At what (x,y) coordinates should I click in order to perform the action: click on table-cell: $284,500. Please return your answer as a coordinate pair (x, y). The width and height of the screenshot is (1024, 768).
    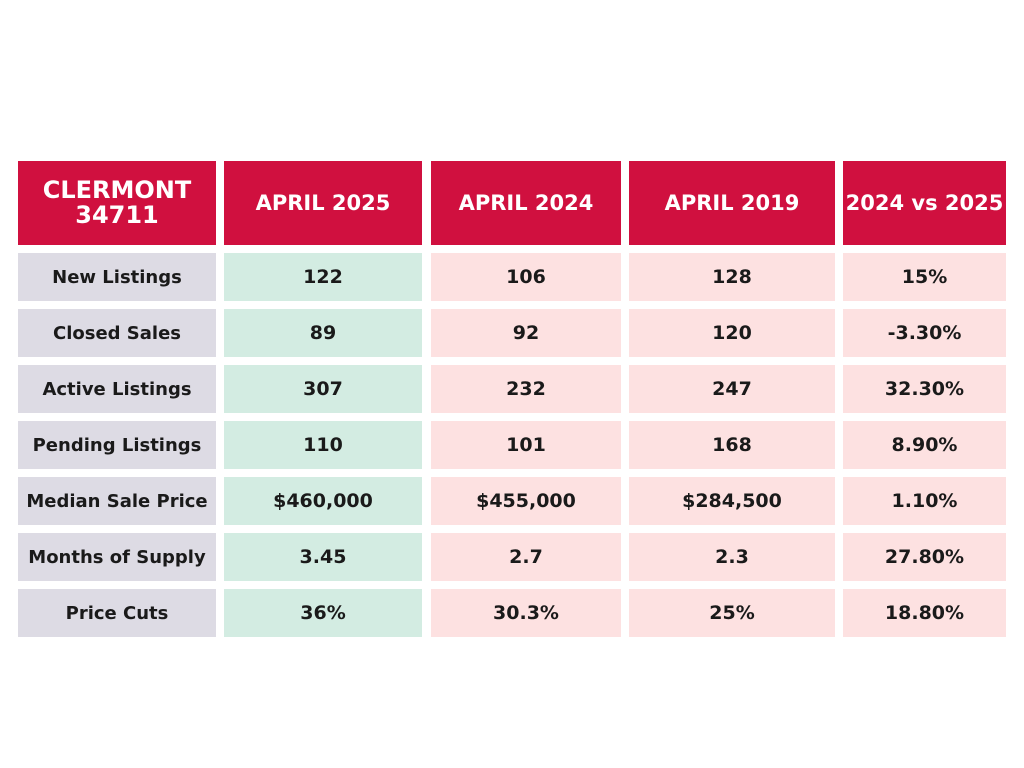
    Looking at the image, I should click on (732, 501).